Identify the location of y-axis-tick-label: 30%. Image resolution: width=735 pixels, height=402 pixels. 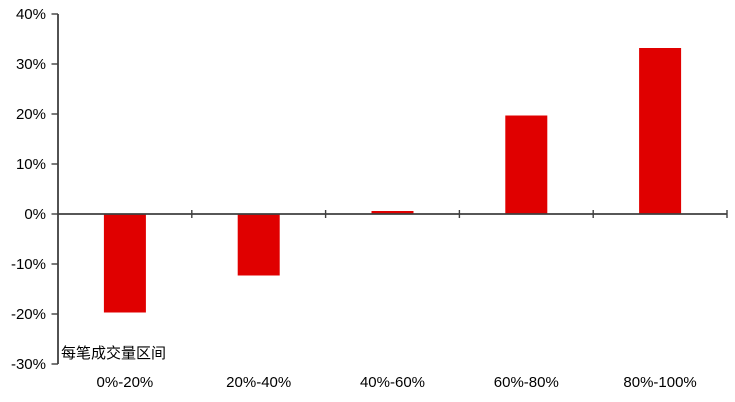
(31, 64).